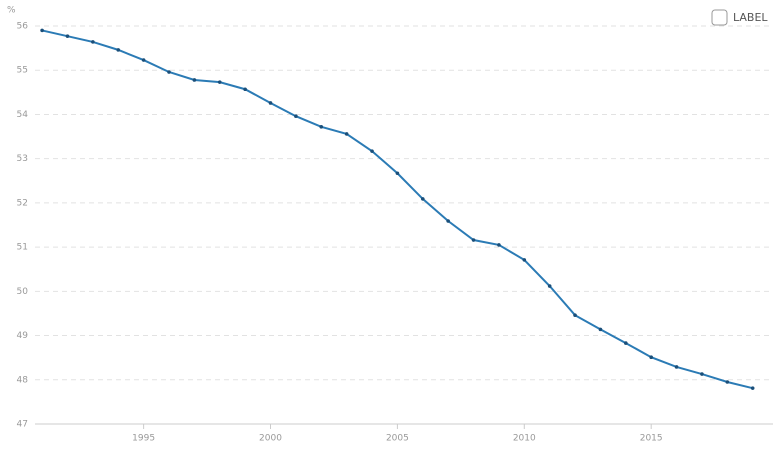  What do you see at coordinates (22, 203) in the screenshot?
I see `y-tick-label: 52` at bounding box center [22, 203].